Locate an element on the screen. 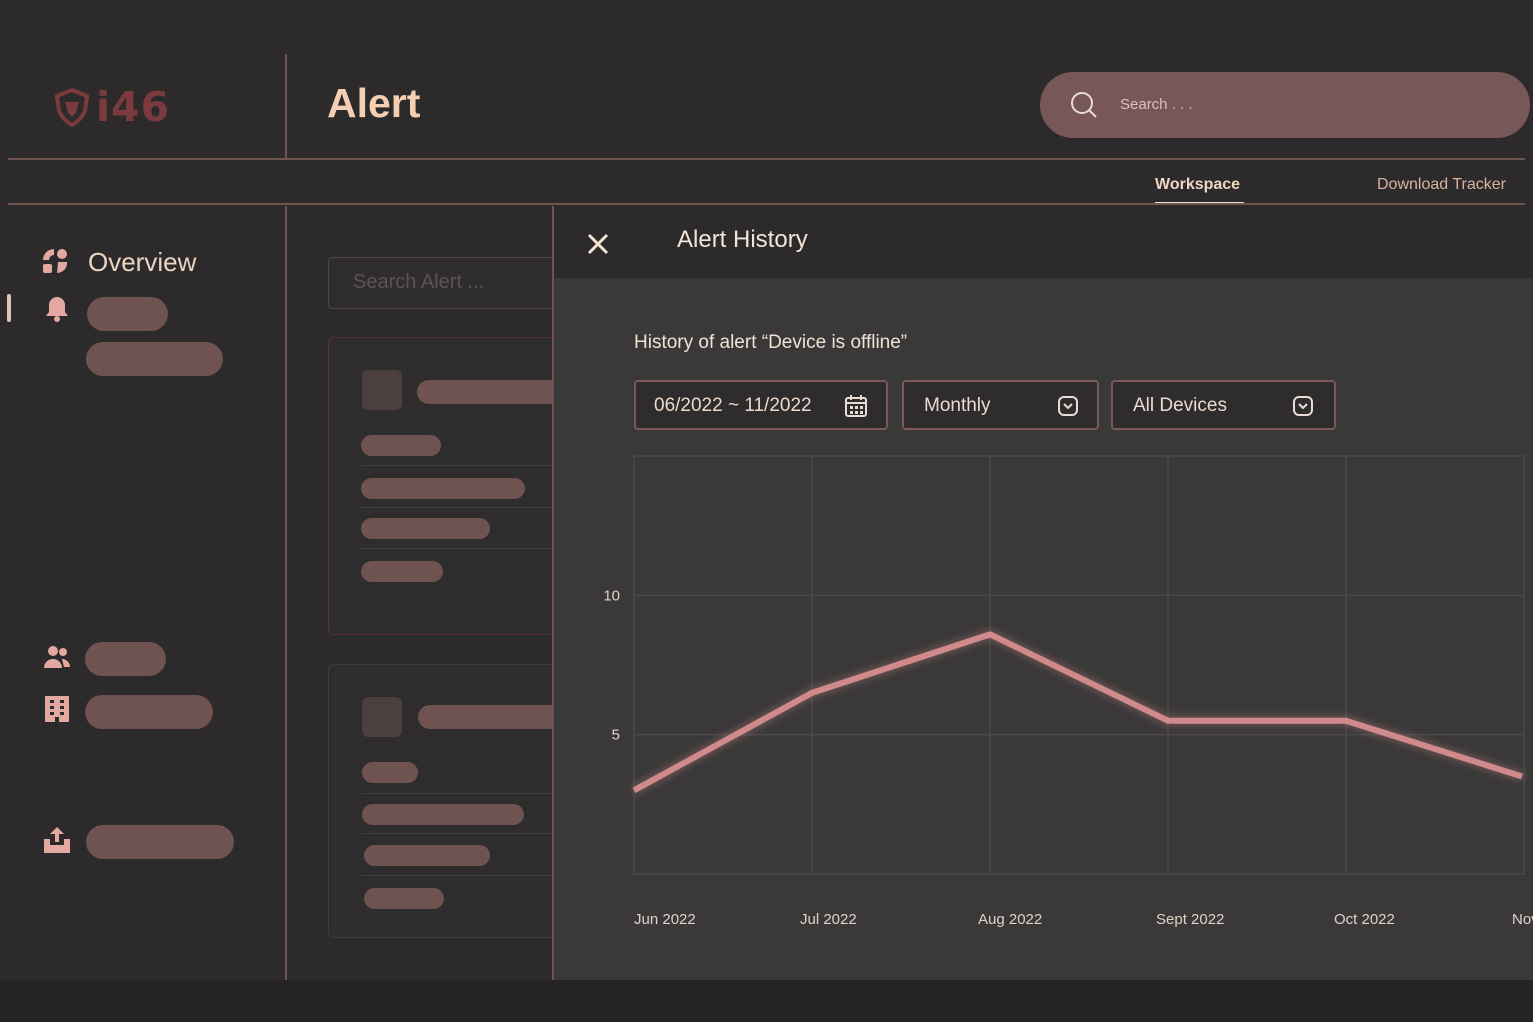 This screenshot has height=1022, width=1533. sidebar-sublabel-placeholder is located at coordinates (154, 359).